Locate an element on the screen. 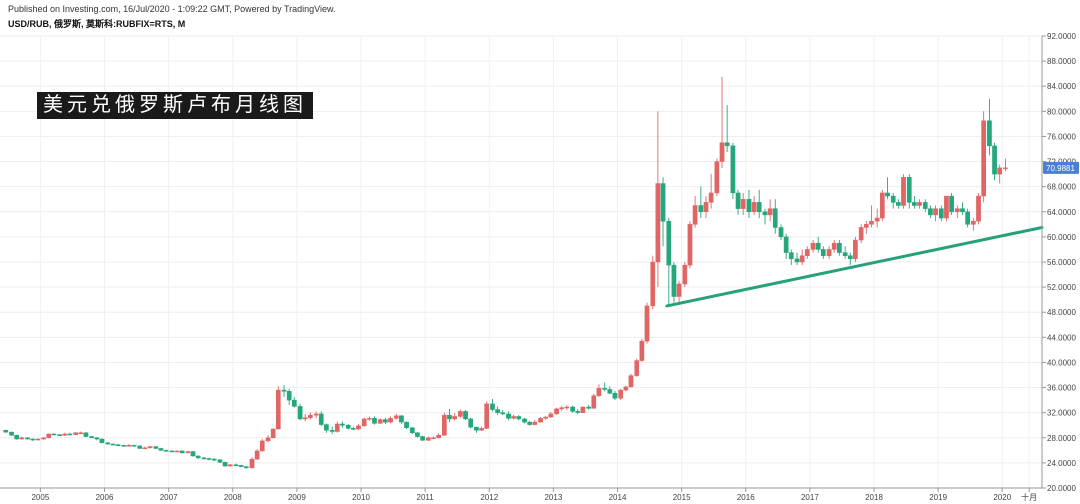 Image resolution: width=1080 pixels, height=504 pixels. y-tick-label: 60.0000 is located at coordinates (1061, 237).